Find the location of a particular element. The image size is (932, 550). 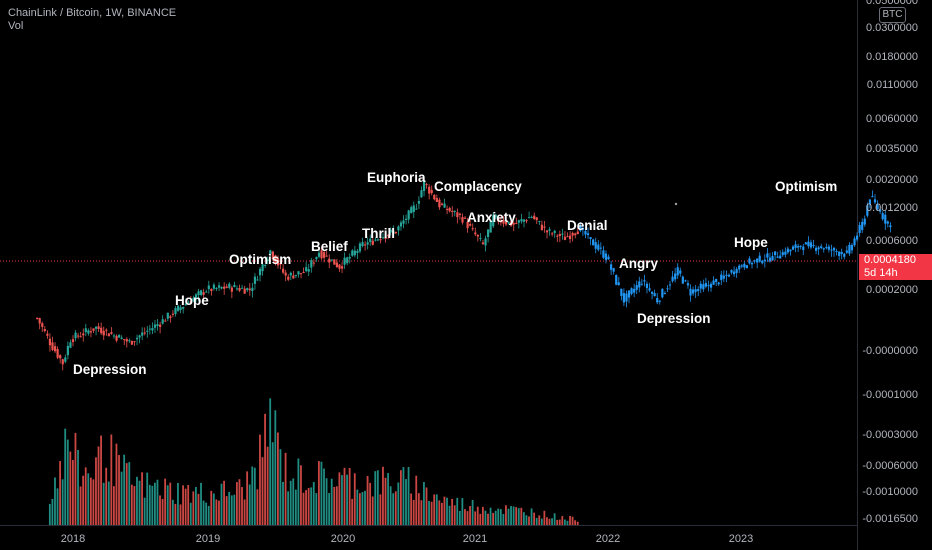

price-tick-label: 0.0006000 is located at coordinates (892, 241).